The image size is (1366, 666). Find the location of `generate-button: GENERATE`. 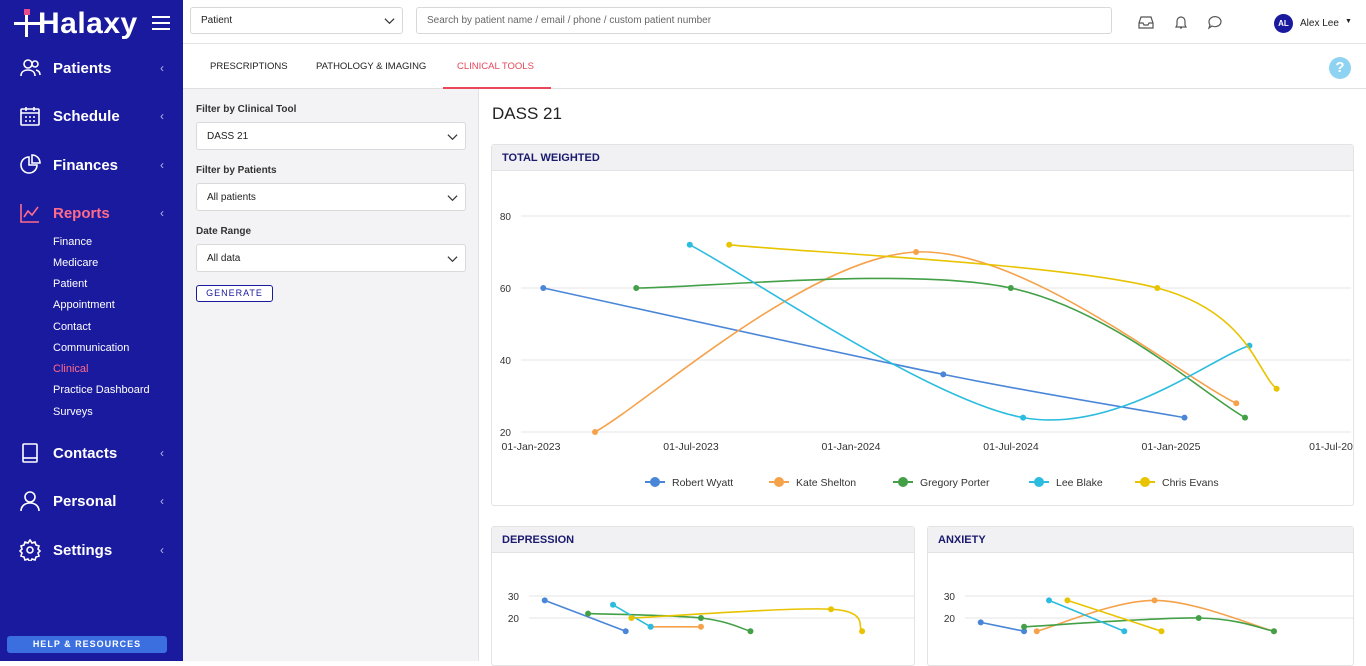

generate-button: GENERATE is located at coordinates (234, 293).